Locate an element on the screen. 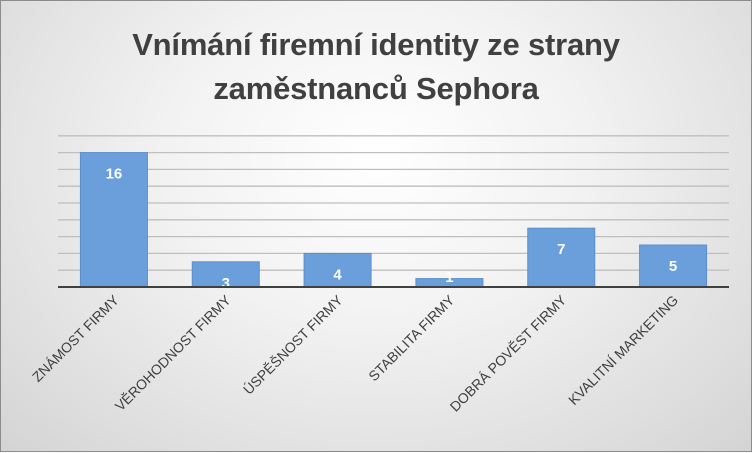  data-label: 1 is located at coordinates (449, 277).